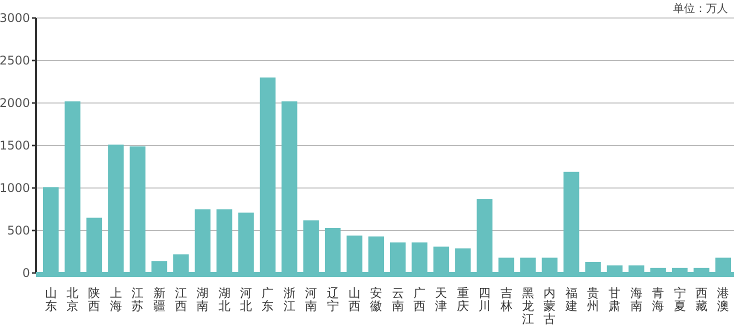  What do you see at coordinates (441, 299) in the screenshot?
I see `x-tick-label: 天津` at bounding box center [441, 299].